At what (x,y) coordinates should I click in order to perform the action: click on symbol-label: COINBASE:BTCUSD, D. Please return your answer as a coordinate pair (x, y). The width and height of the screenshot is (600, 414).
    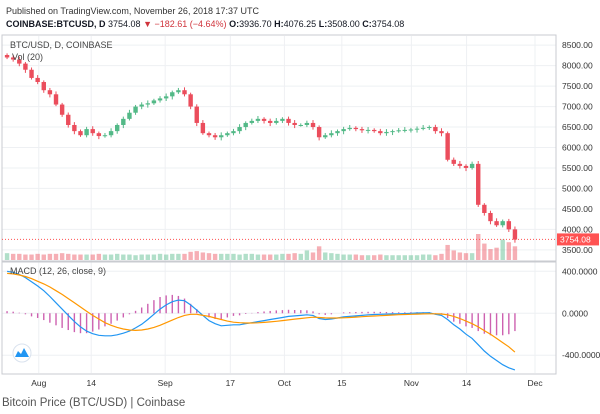
    Looking at the image, I should click on (56, 24).